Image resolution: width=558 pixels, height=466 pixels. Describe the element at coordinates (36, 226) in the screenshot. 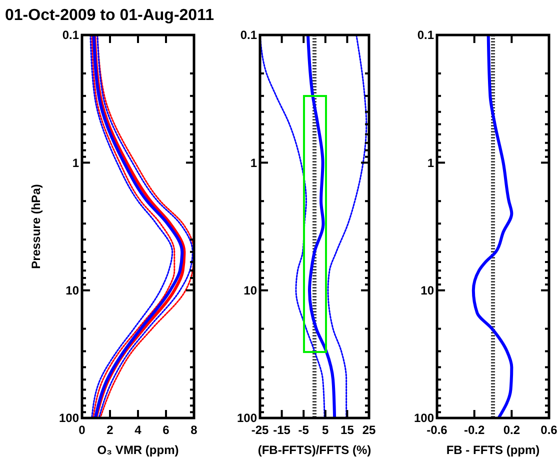

I see `y-axis-title: Pressure (hPa)` at that location.